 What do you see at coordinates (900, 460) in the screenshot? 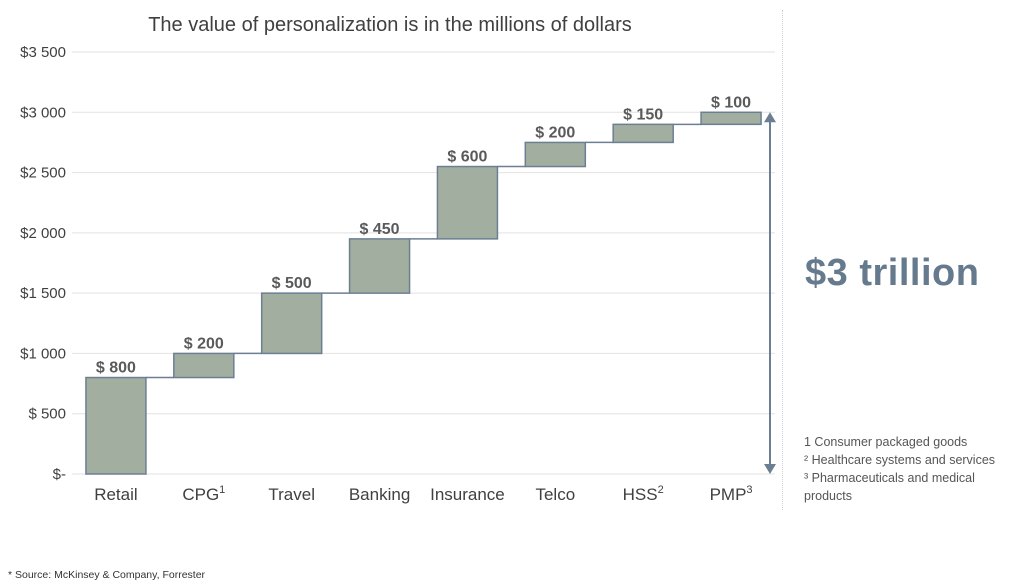
I see `footnote-2: ² Healthcare systems and services` at bounding box center [900, 460].